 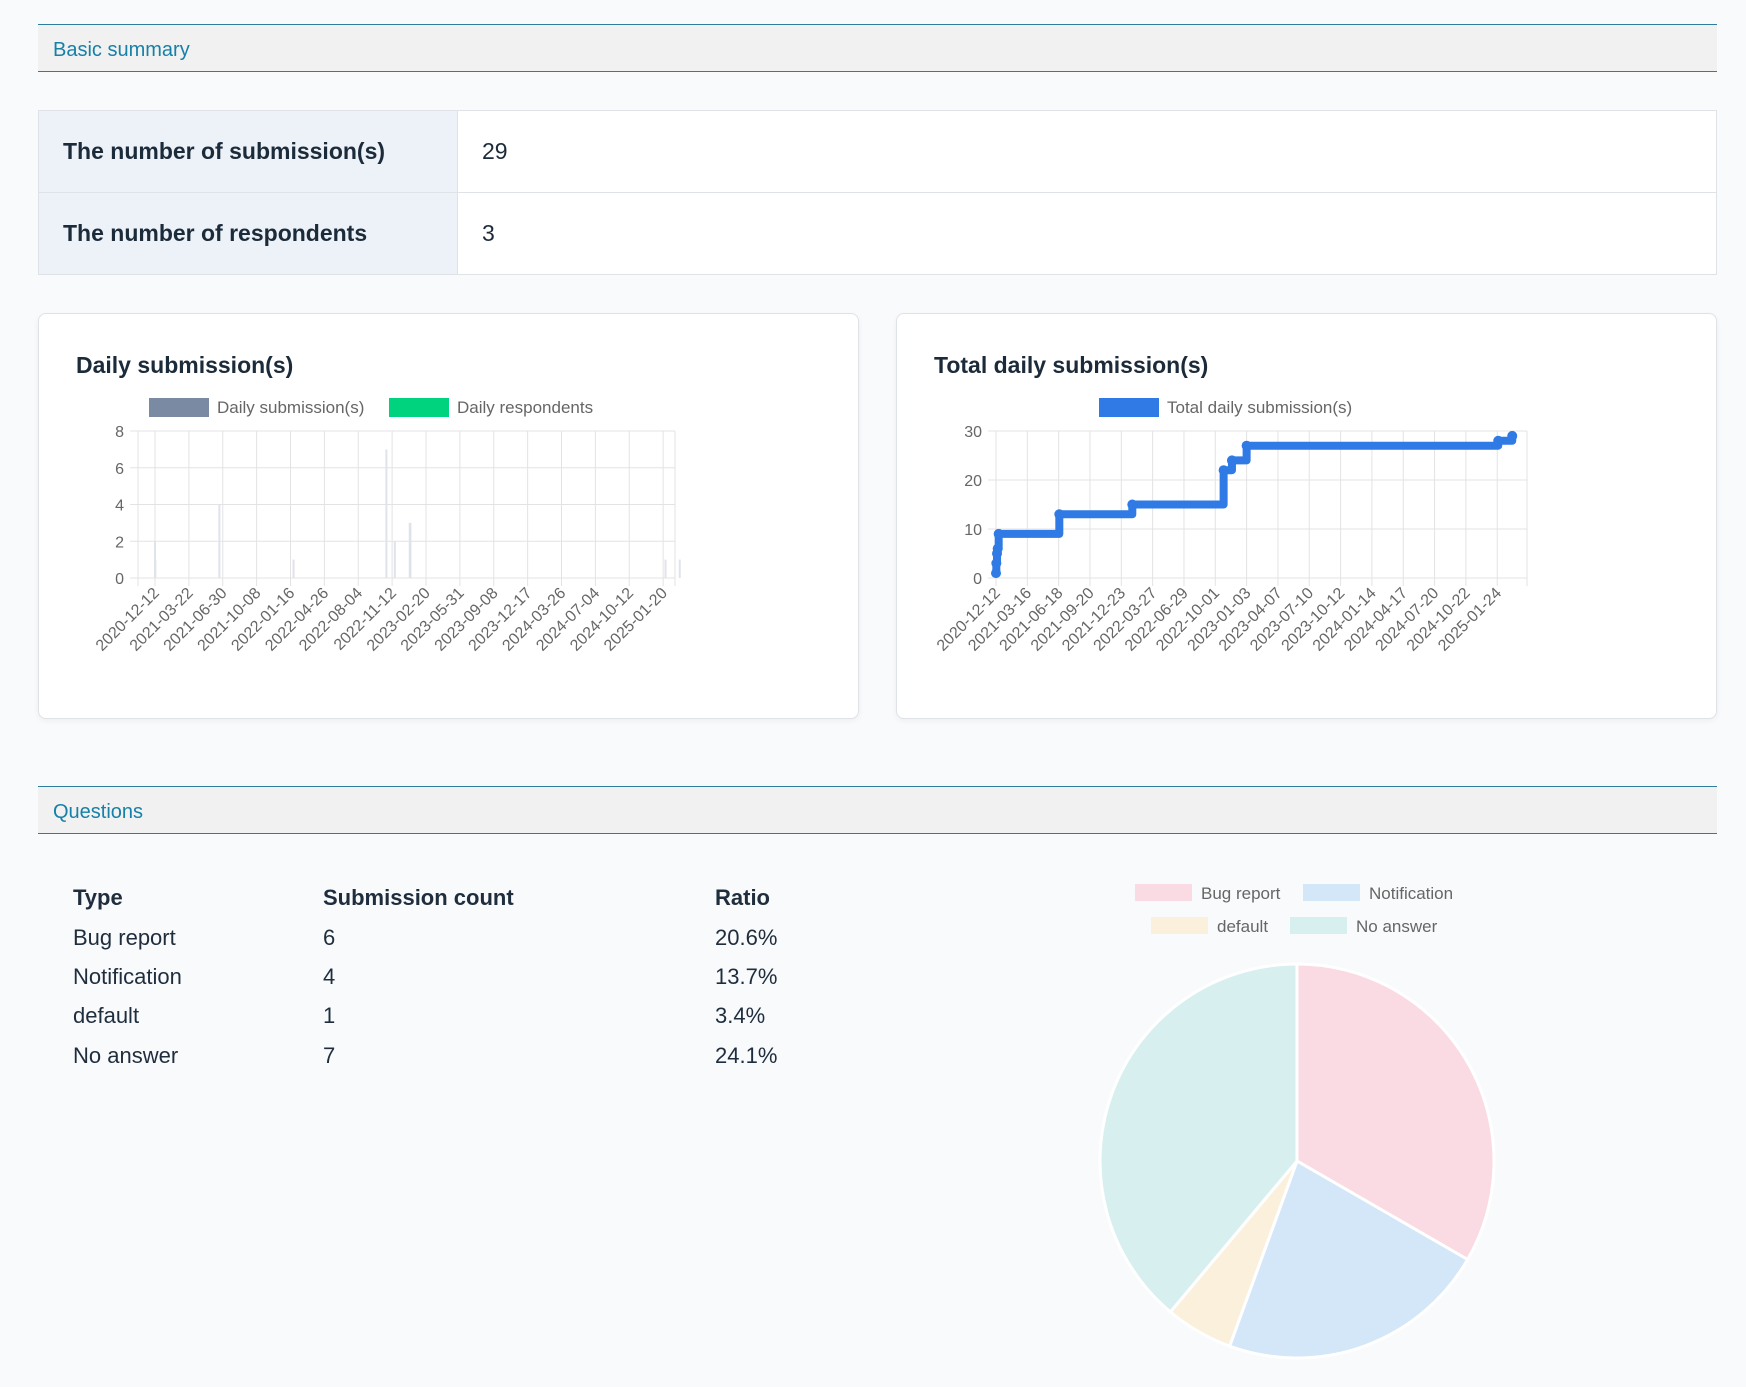 What do you see at coordinates (453, 945) in the screenshot?
I see `table-row: Bug report 6 20.6%` at bounding box center [453, 945].